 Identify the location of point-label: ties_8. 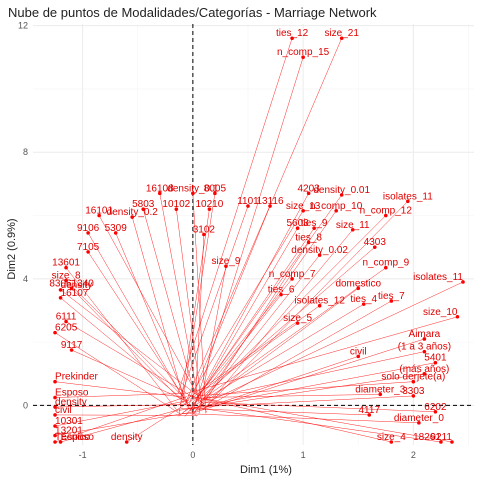
(308, 237).